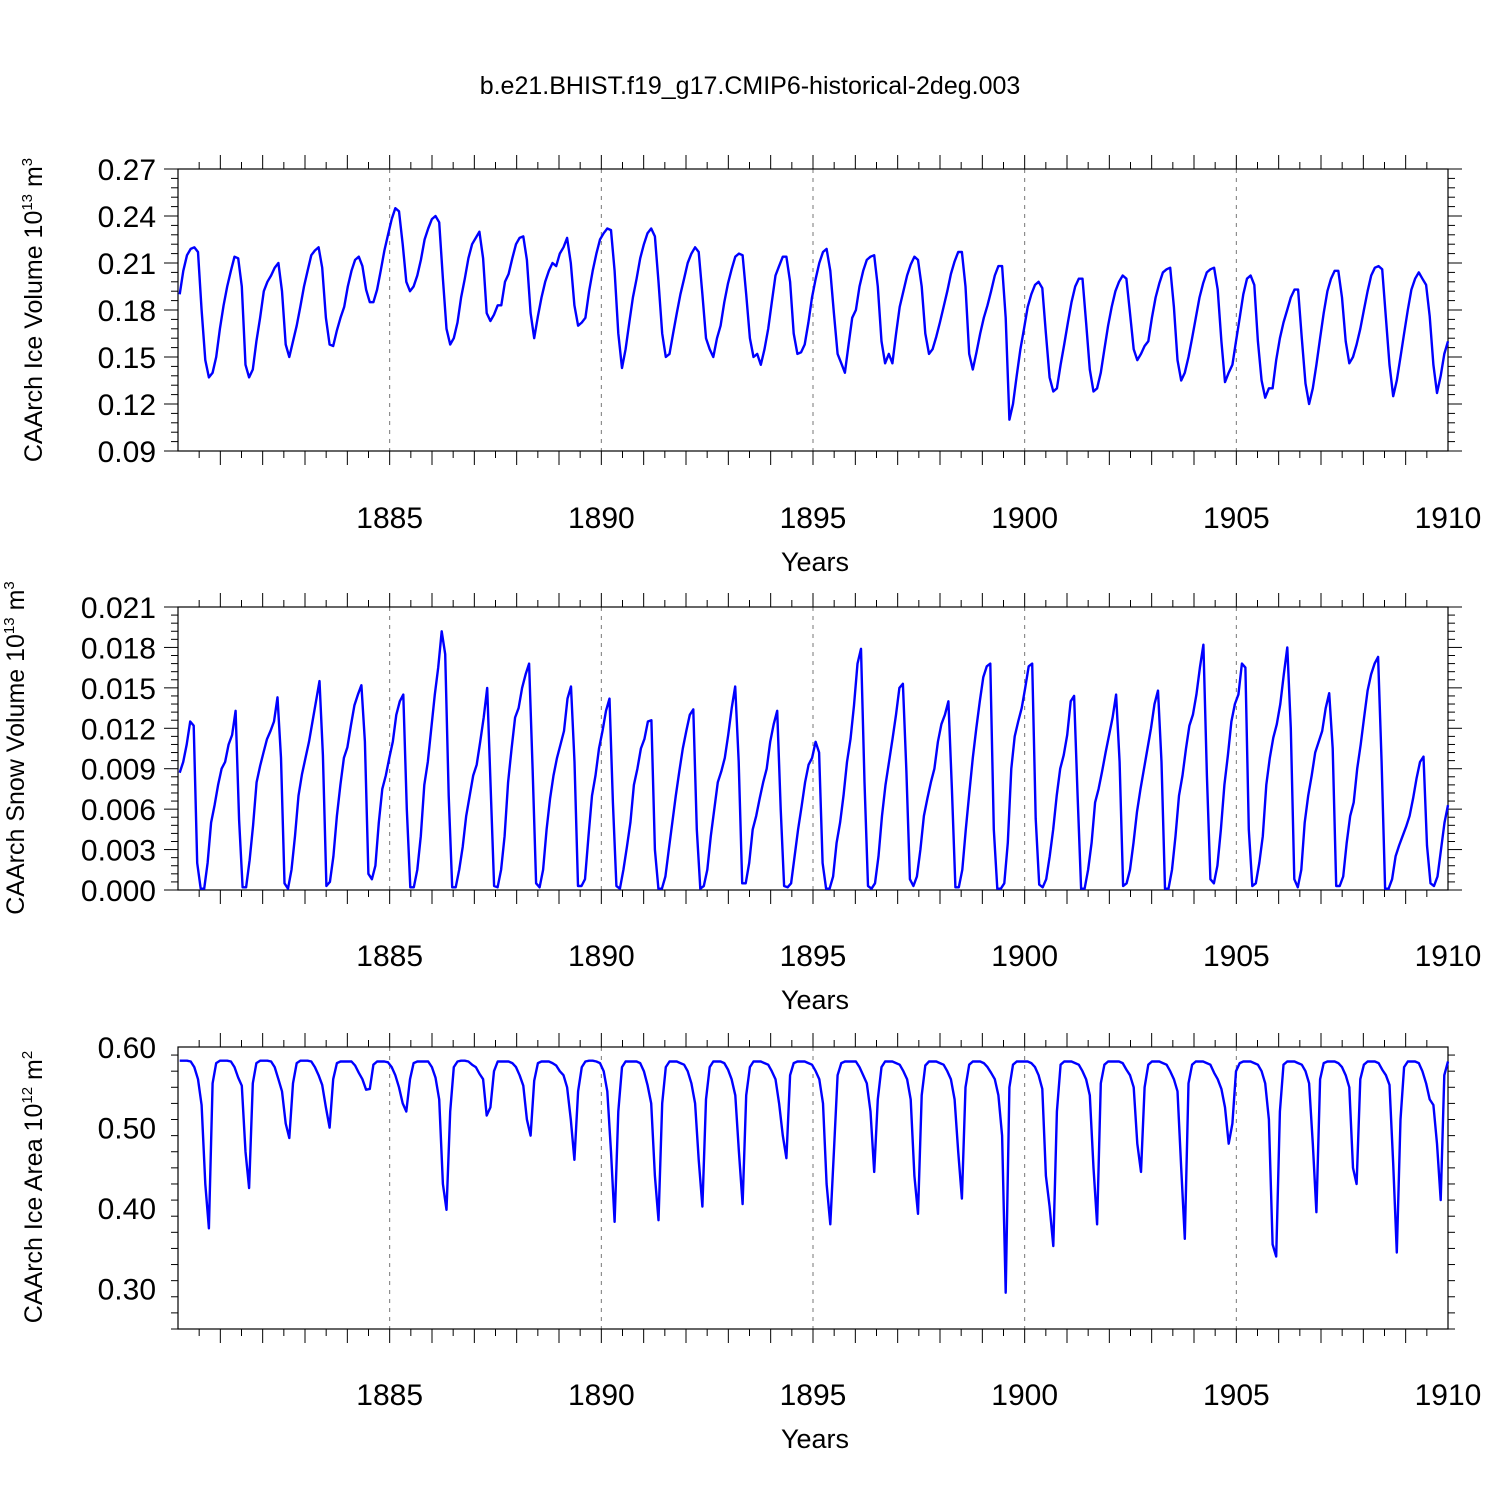  I want to click on y-axis-title: CAArch Ice Volume 1013 m3, so click(33, 310).